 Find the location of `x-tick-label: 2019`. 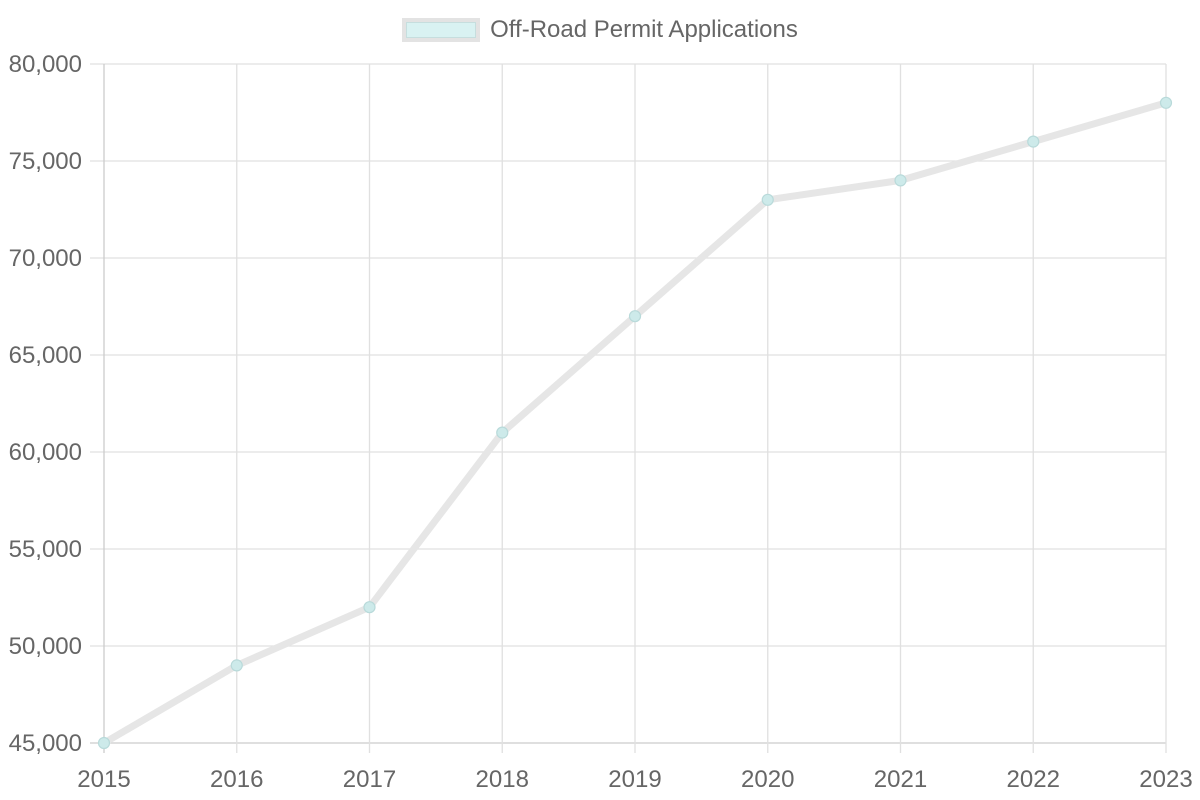

x-tick-label: 2019 is located at coordinates (634, 779).